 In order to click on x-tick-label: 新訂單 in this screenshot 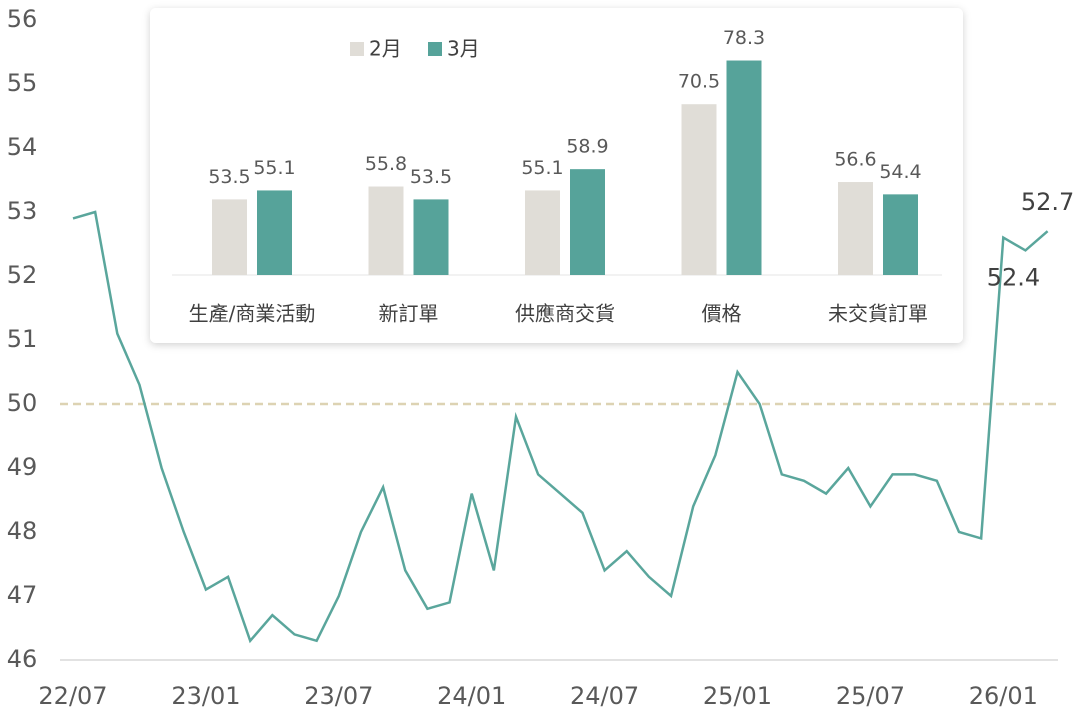, I will do `click(409, 314)`.